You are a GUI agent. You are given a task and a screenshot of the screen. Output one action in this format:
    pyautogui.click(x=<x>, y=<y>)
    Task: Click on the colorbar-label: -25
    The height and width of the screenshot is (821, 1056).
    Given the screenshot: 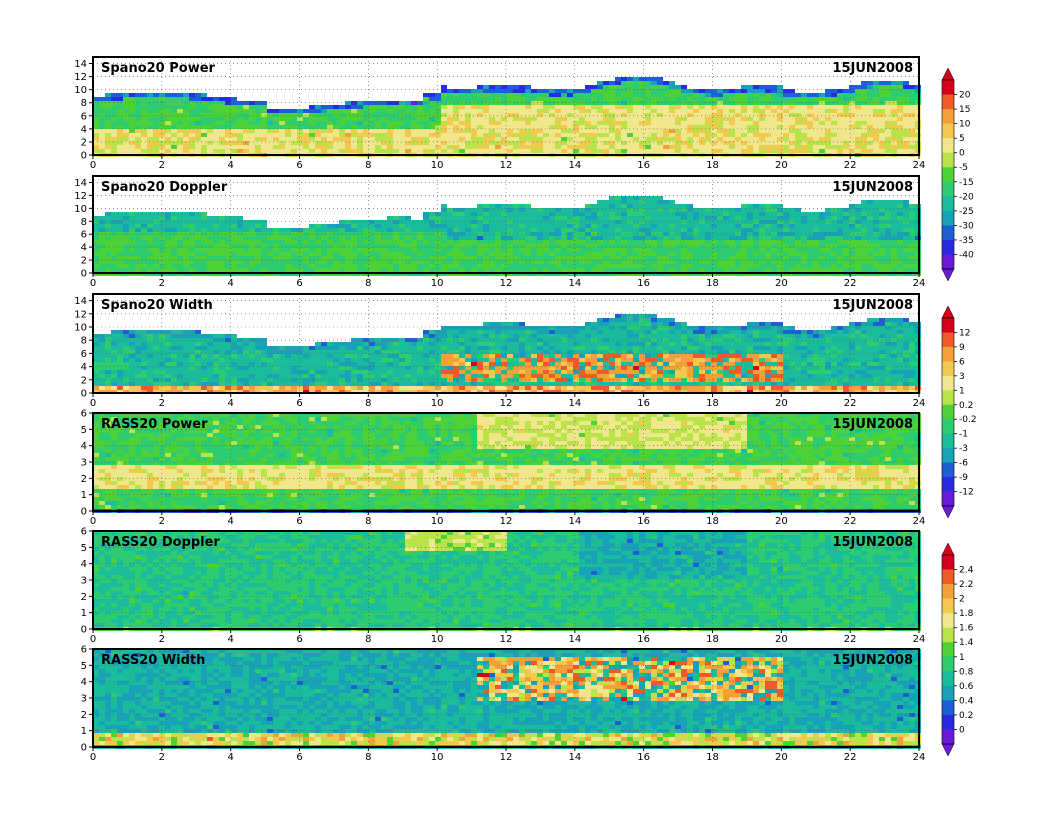 What is the action you would take?
    pyautogui.click(x=966, y=212)
    